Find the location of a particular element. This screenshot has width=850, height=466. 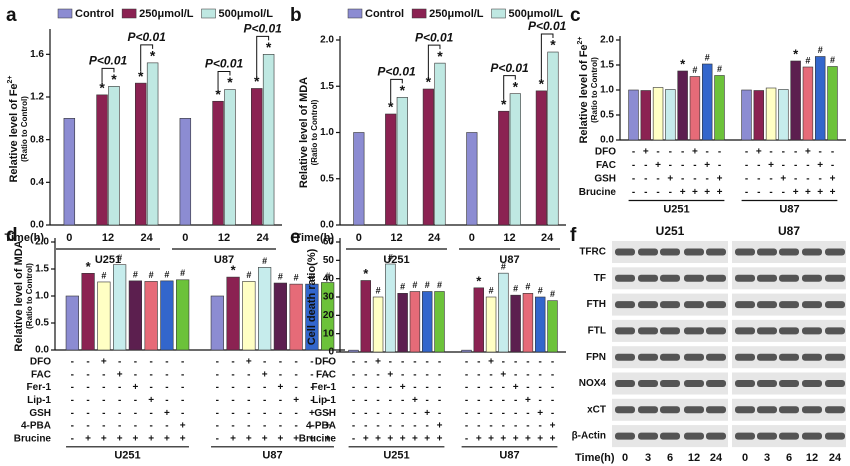

panel-letter: f is located at coordinates (573, 235).